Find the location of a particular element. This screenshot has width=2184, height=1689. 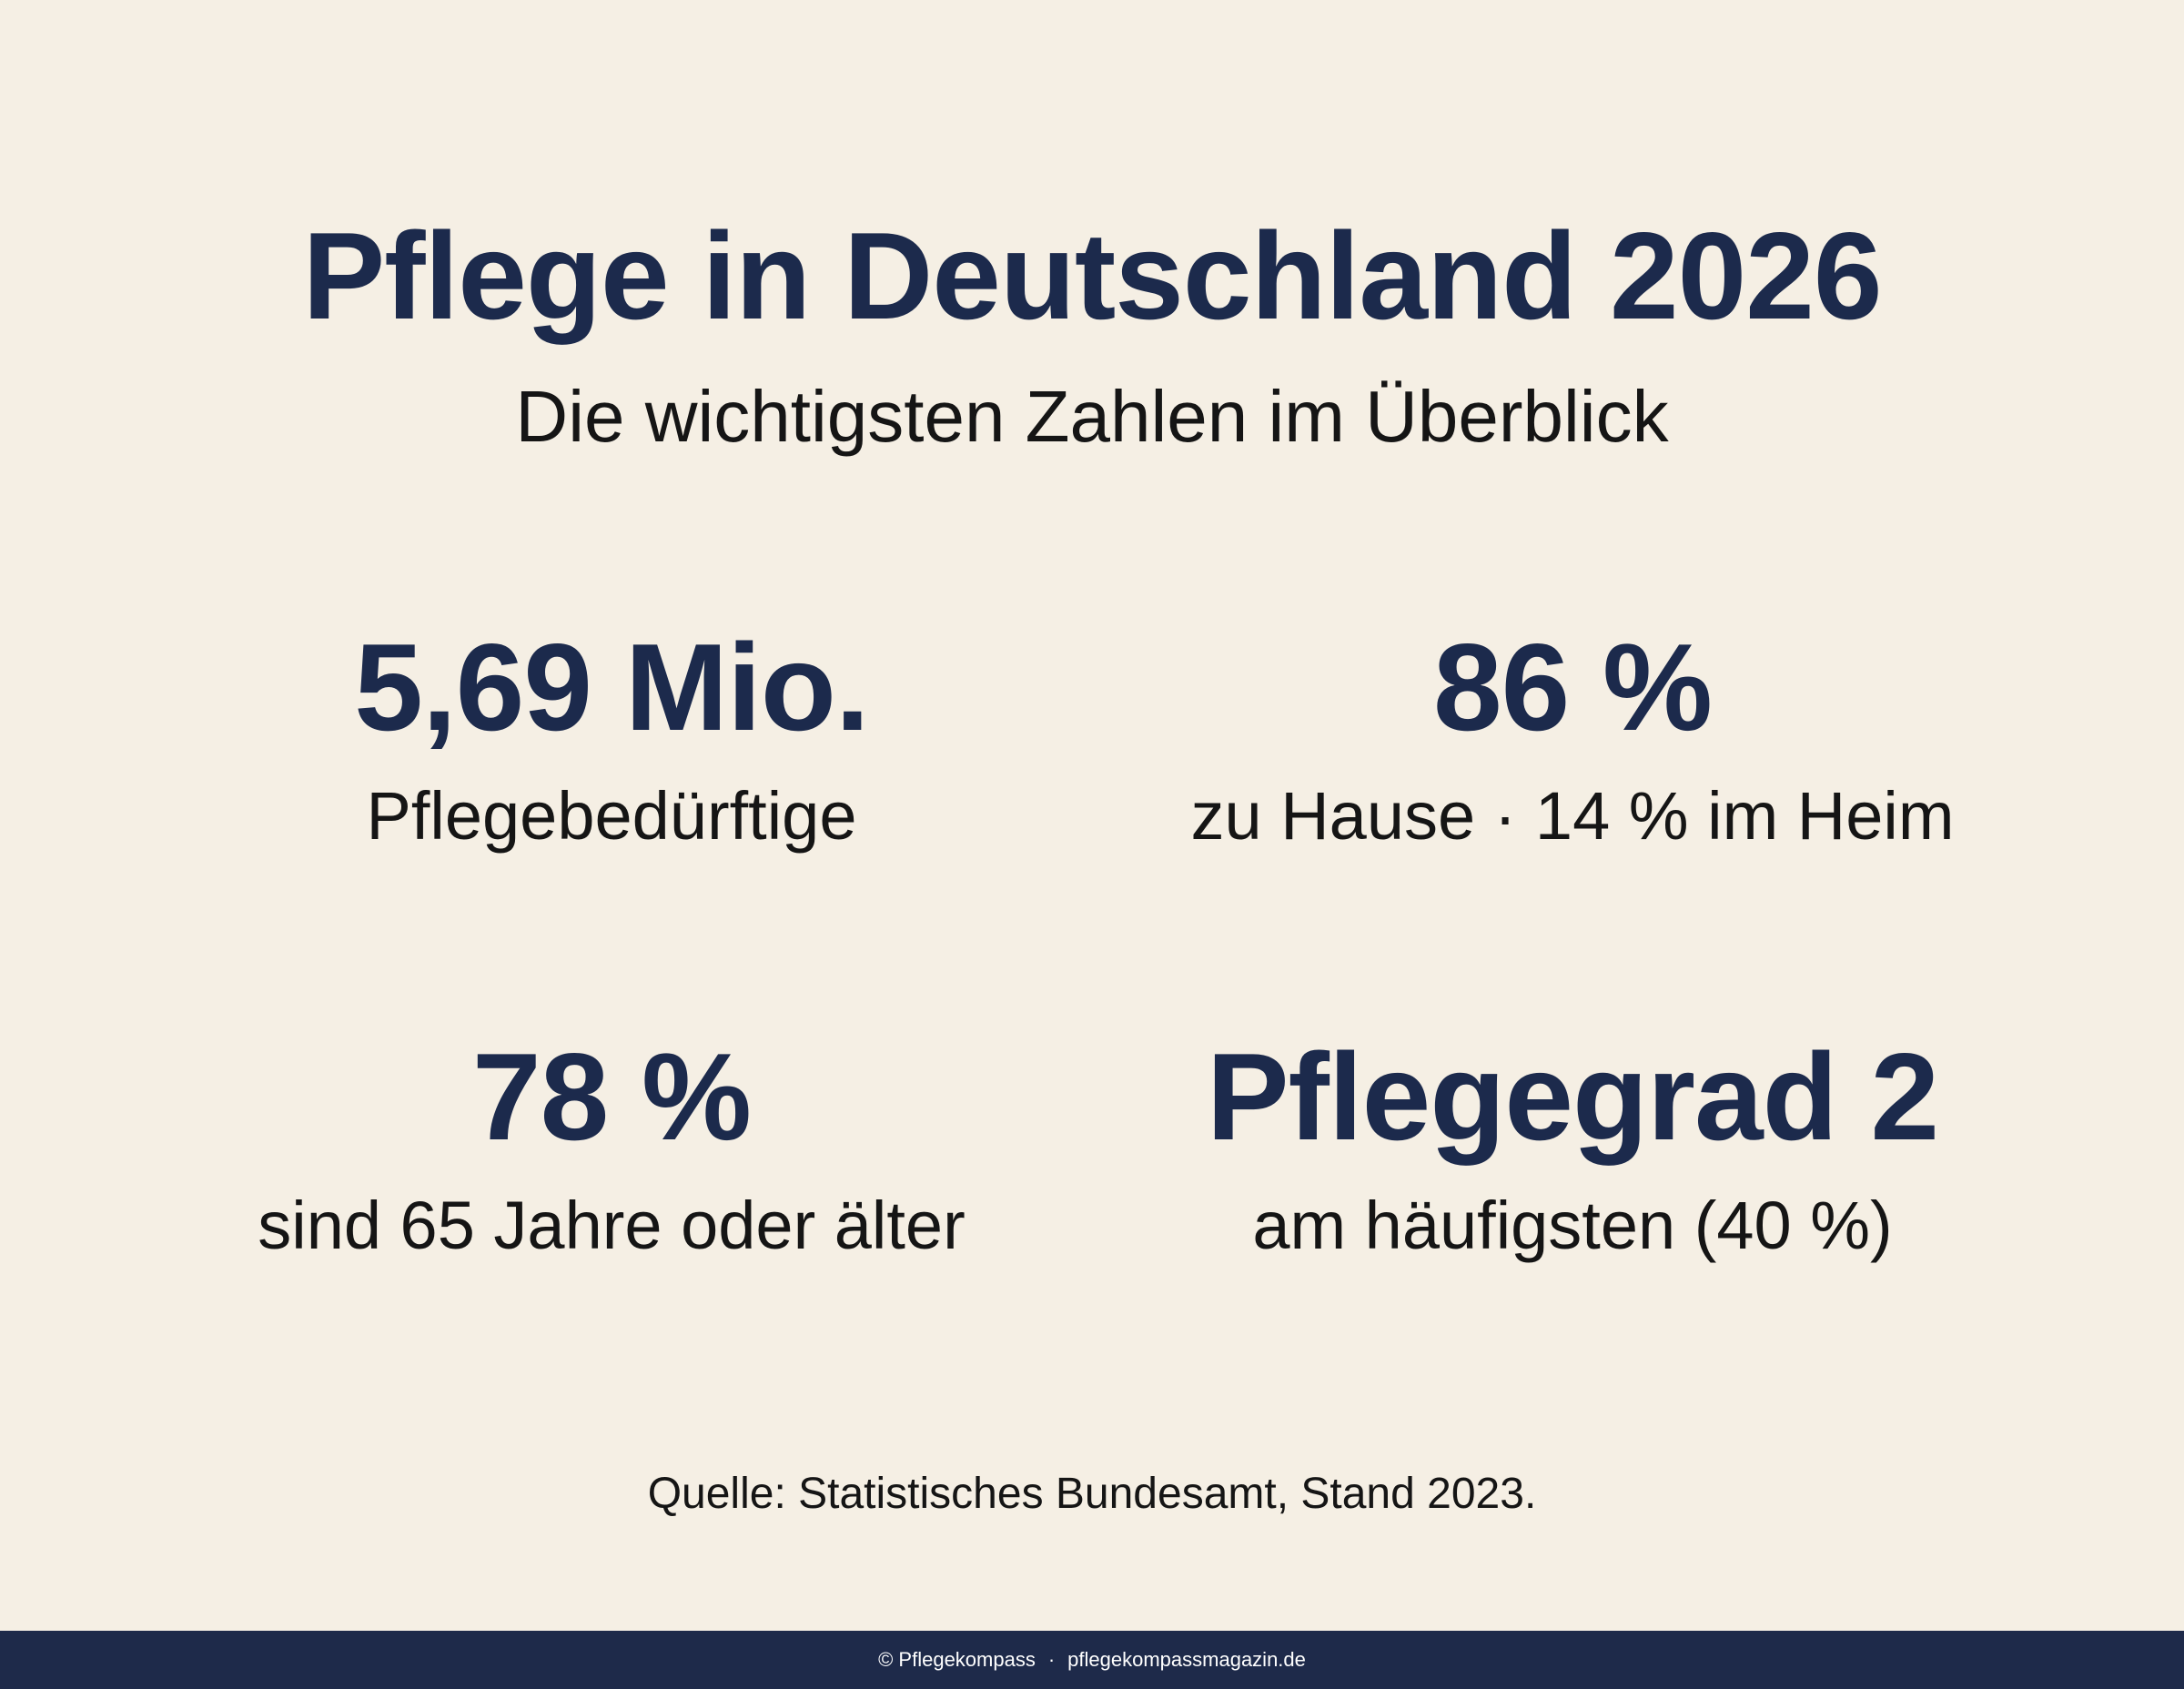

stat-care-level: Pflegegrad 2 am häufigsten (40 %) is located at coordinates (1572, 1147).